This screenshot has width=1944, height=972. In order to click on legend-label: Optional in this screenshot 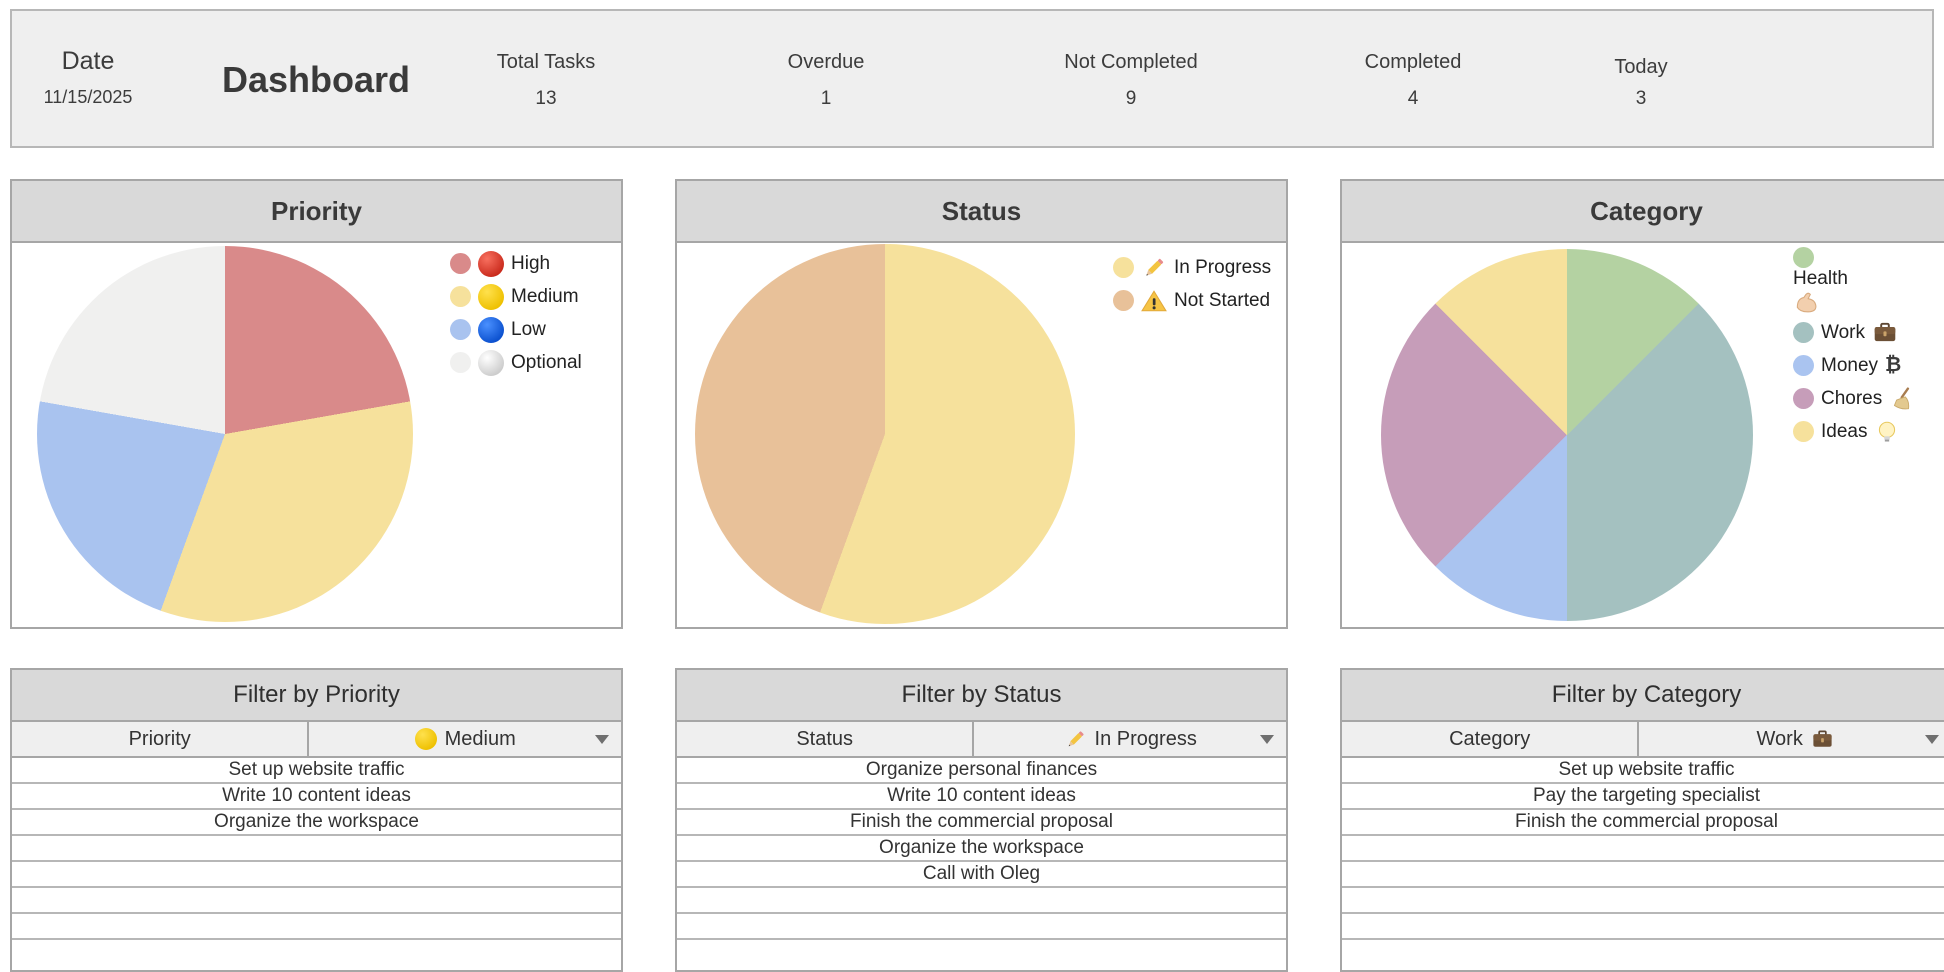, I will do `click(546, 362)`.